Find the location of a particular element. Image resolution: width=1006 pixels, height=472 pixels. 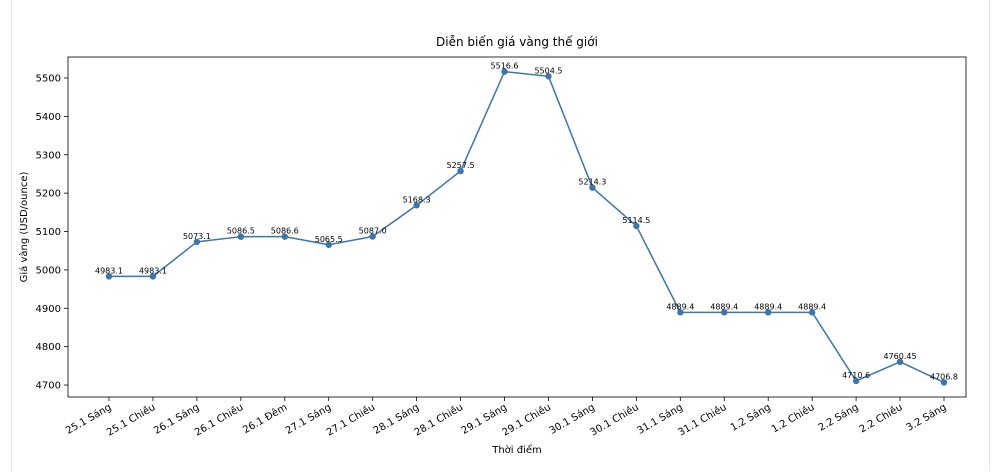

y-tick-label: 4700 is located at coordinates (48, 386).